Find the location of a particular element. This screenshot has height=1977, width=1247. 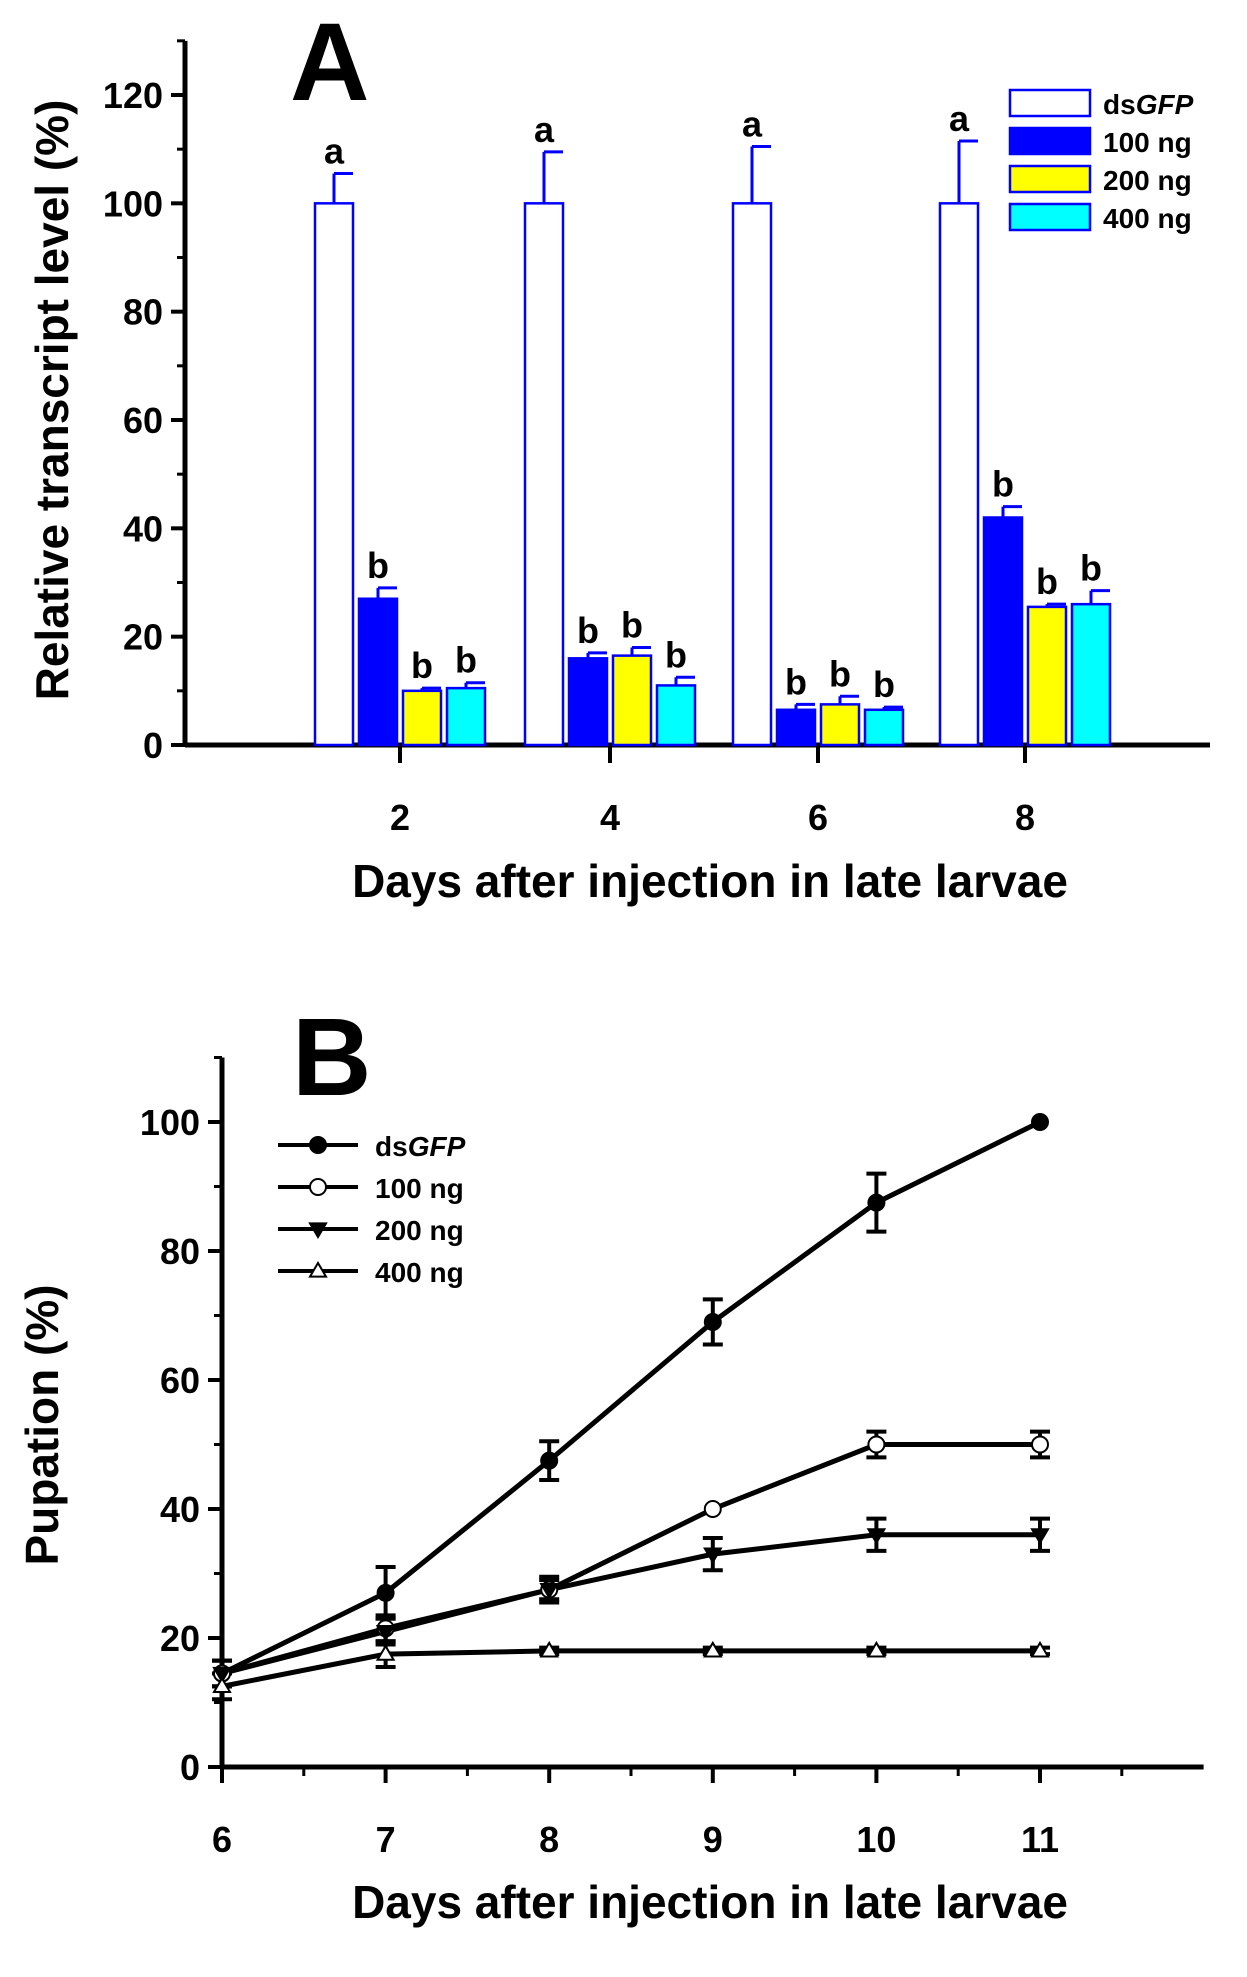

x-tick-label: 7 is located at coordinates (386, 1839).